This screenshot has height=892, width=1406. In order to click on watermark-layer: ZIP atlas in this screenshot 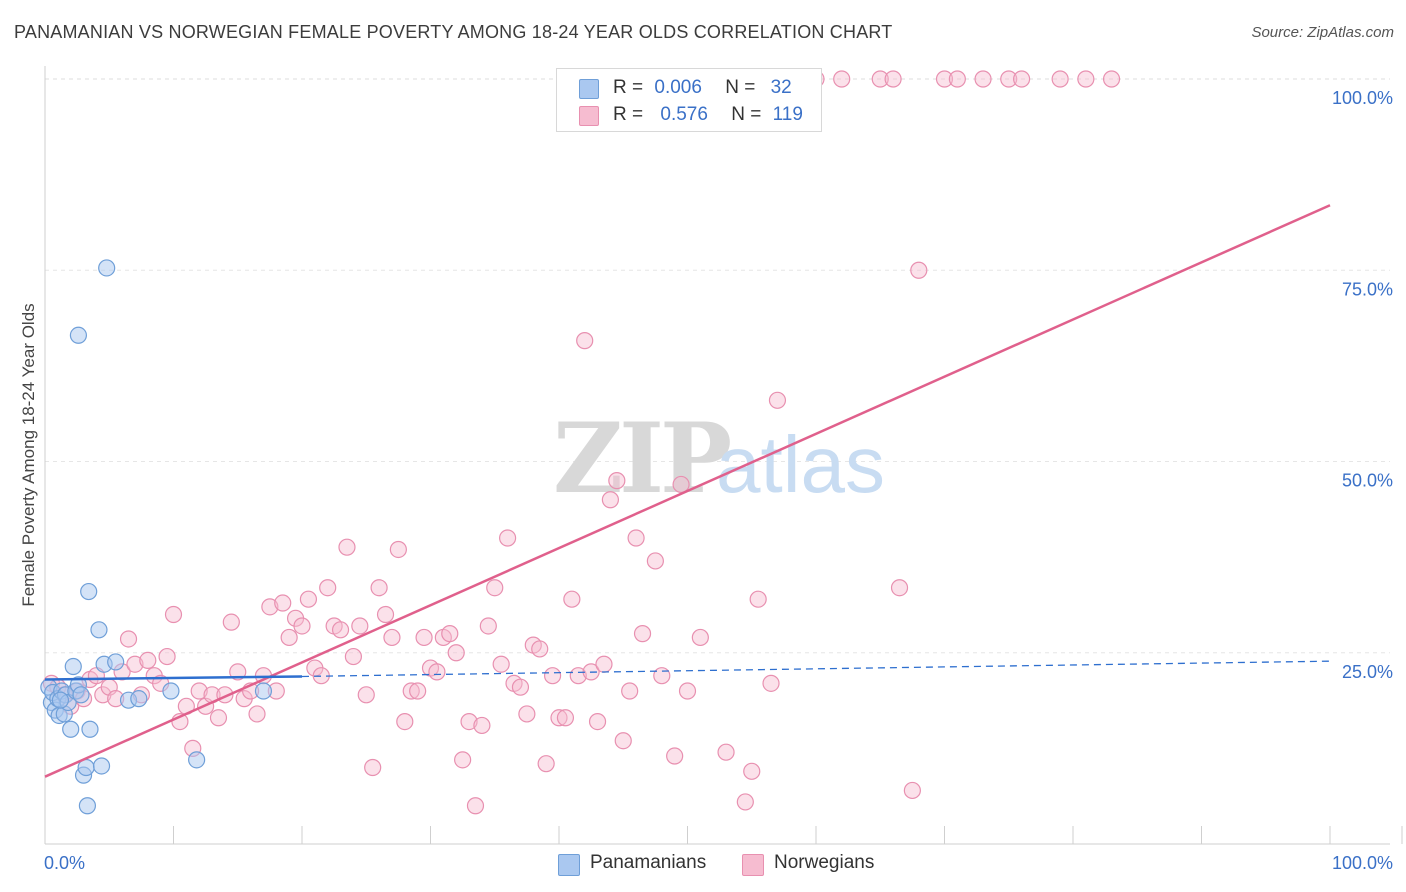, I will do `click(719, 458)`.